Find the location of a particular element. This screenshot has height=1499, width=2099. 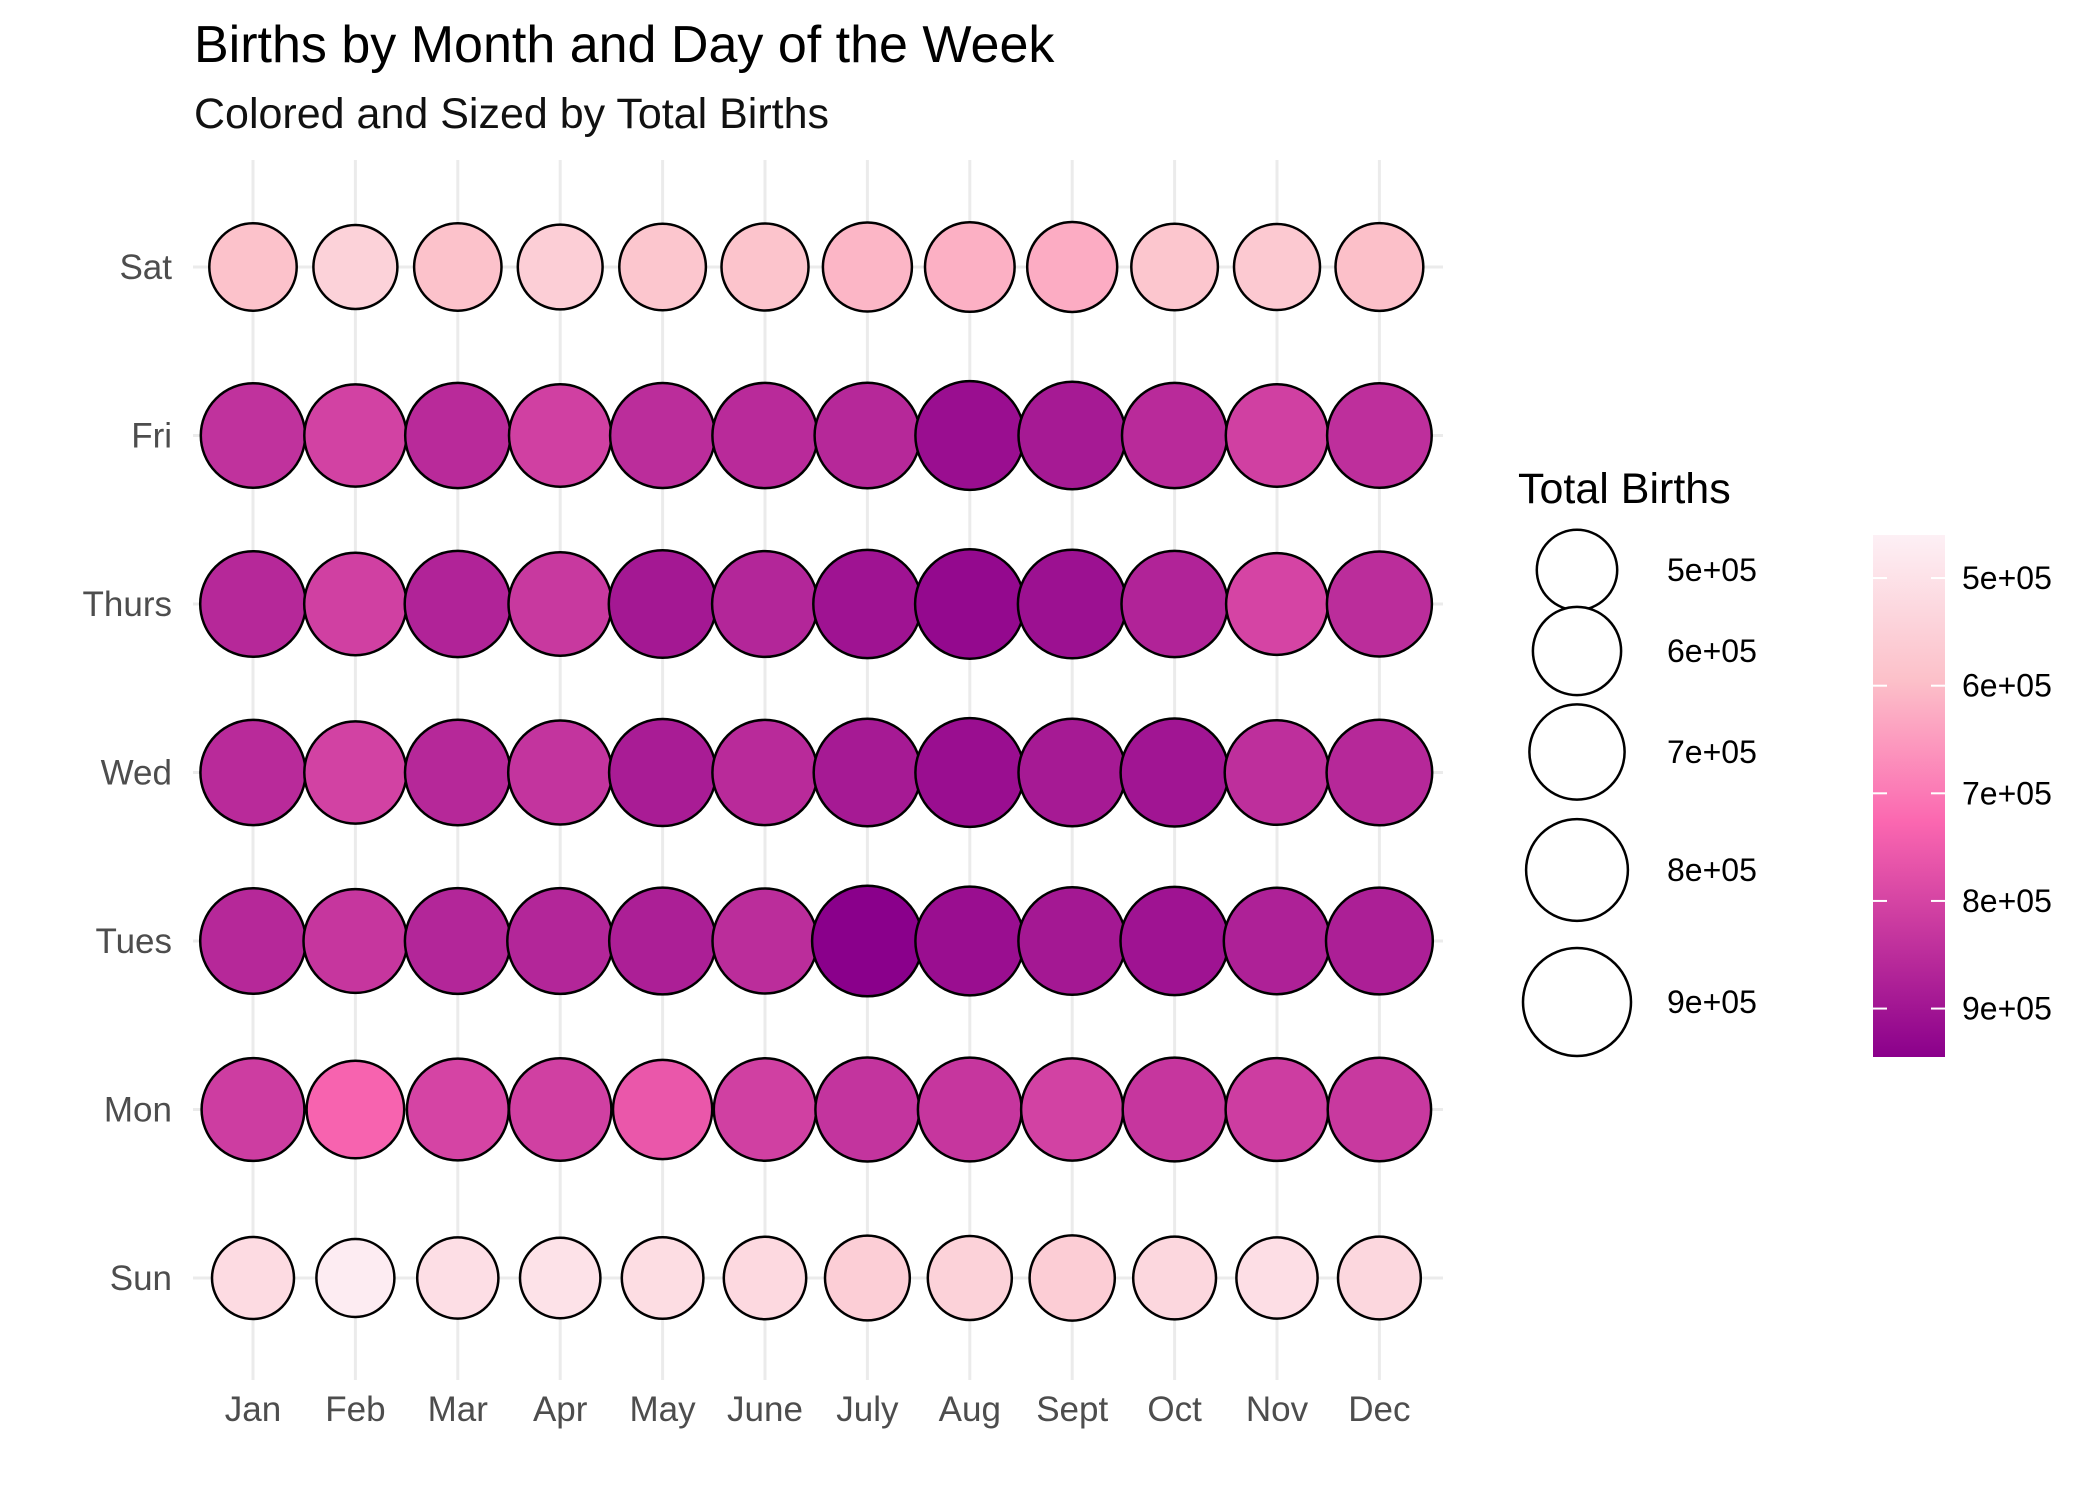

legend-title: Total Births is located at coordinates (1624, 489).